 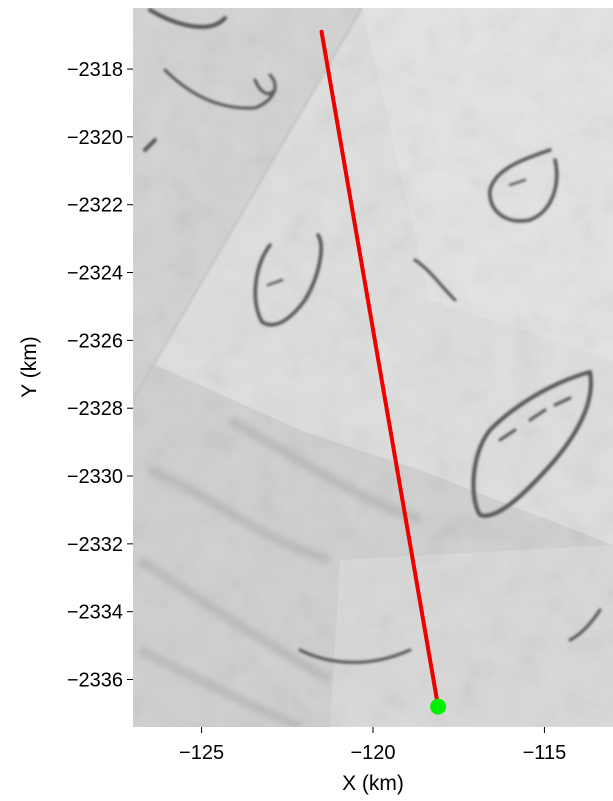 I want to click on y-tick-label: −2328, so click(x=95, y=409).